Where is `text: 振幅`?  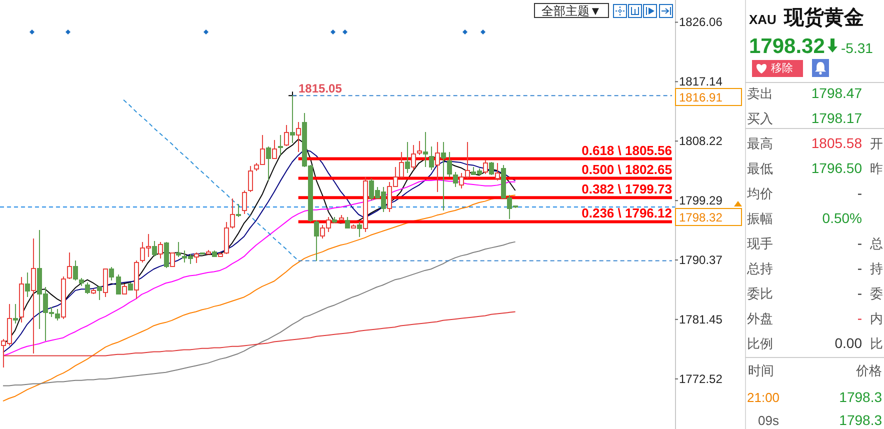 text: 振幅 is located at coordinates (760, 218).